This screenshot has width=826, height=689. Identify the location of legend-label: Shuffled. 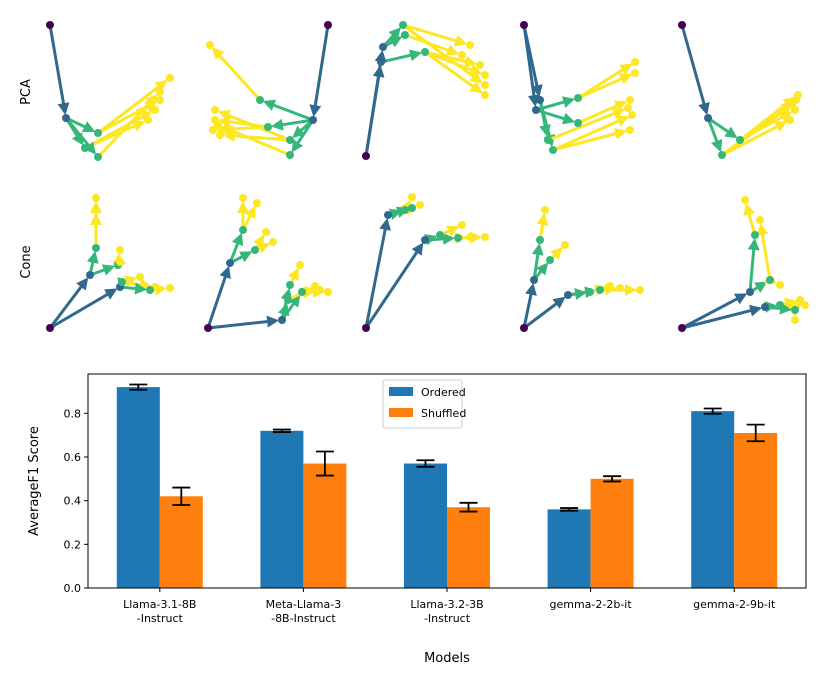
(443, 413).